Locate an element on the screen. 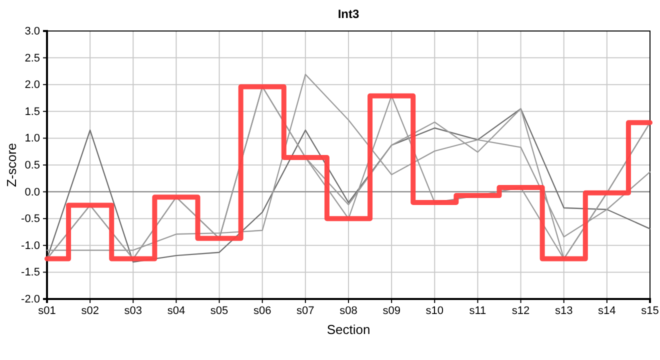 Image resolution: width=660 pixels, height=360 pixels. y-tick-label: 2.0 is located at coordinates (32, 85).